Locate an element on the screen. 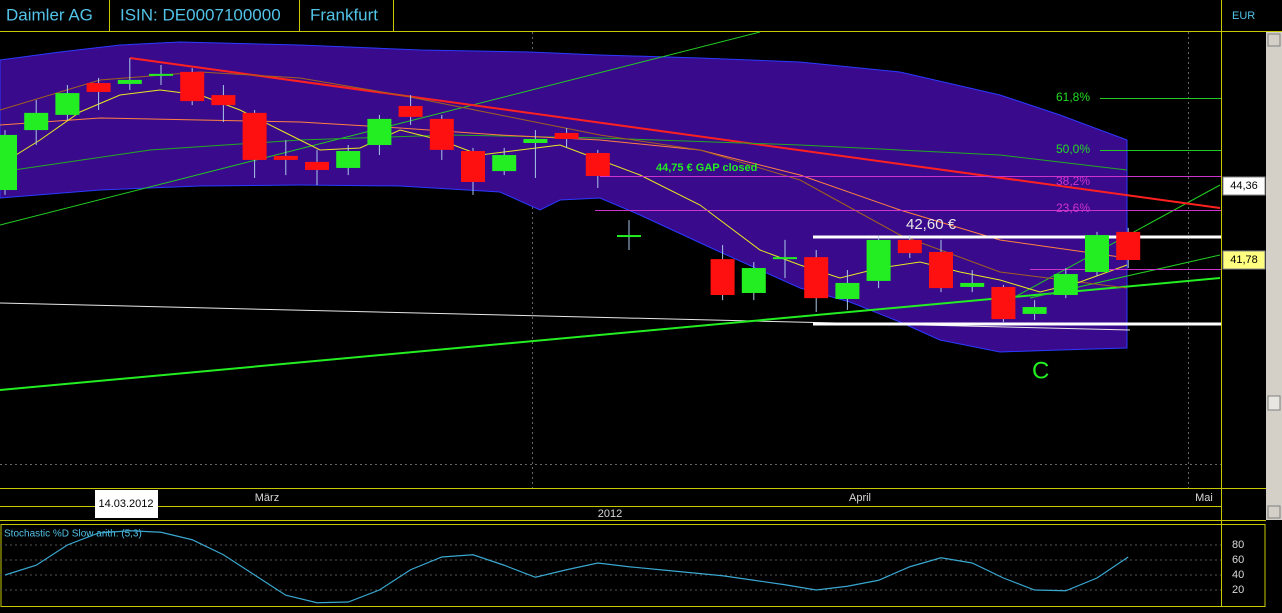 Image resolution: width=1282 pixels, height=613 pixels. gap-annotation: 44,75 € GAP closed is located at coordinates (706, 168).